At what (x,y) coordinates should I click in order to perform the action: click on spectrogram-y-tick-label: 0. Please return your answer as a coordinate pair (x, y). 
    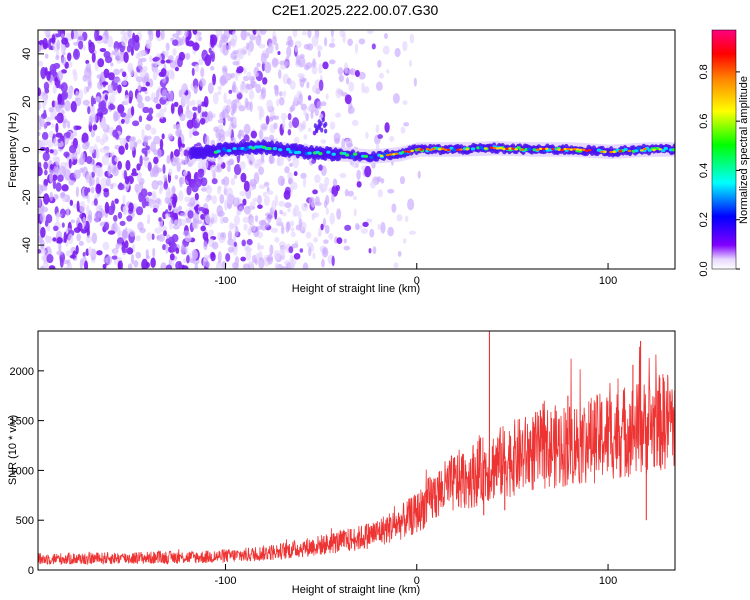
    Looking at the image, I should click on (27, 149).